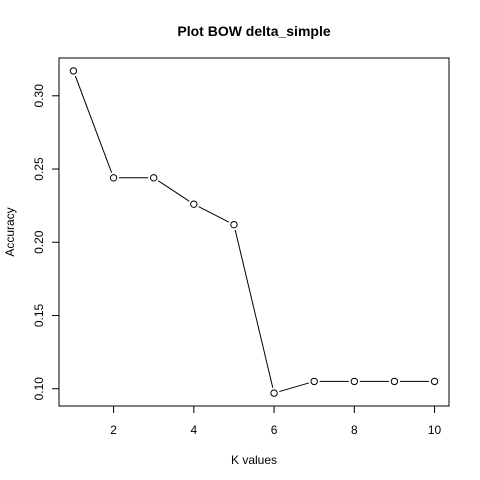 The image size is (480, 480). I want to click on x-tick-label: 10, so click(435, 430).